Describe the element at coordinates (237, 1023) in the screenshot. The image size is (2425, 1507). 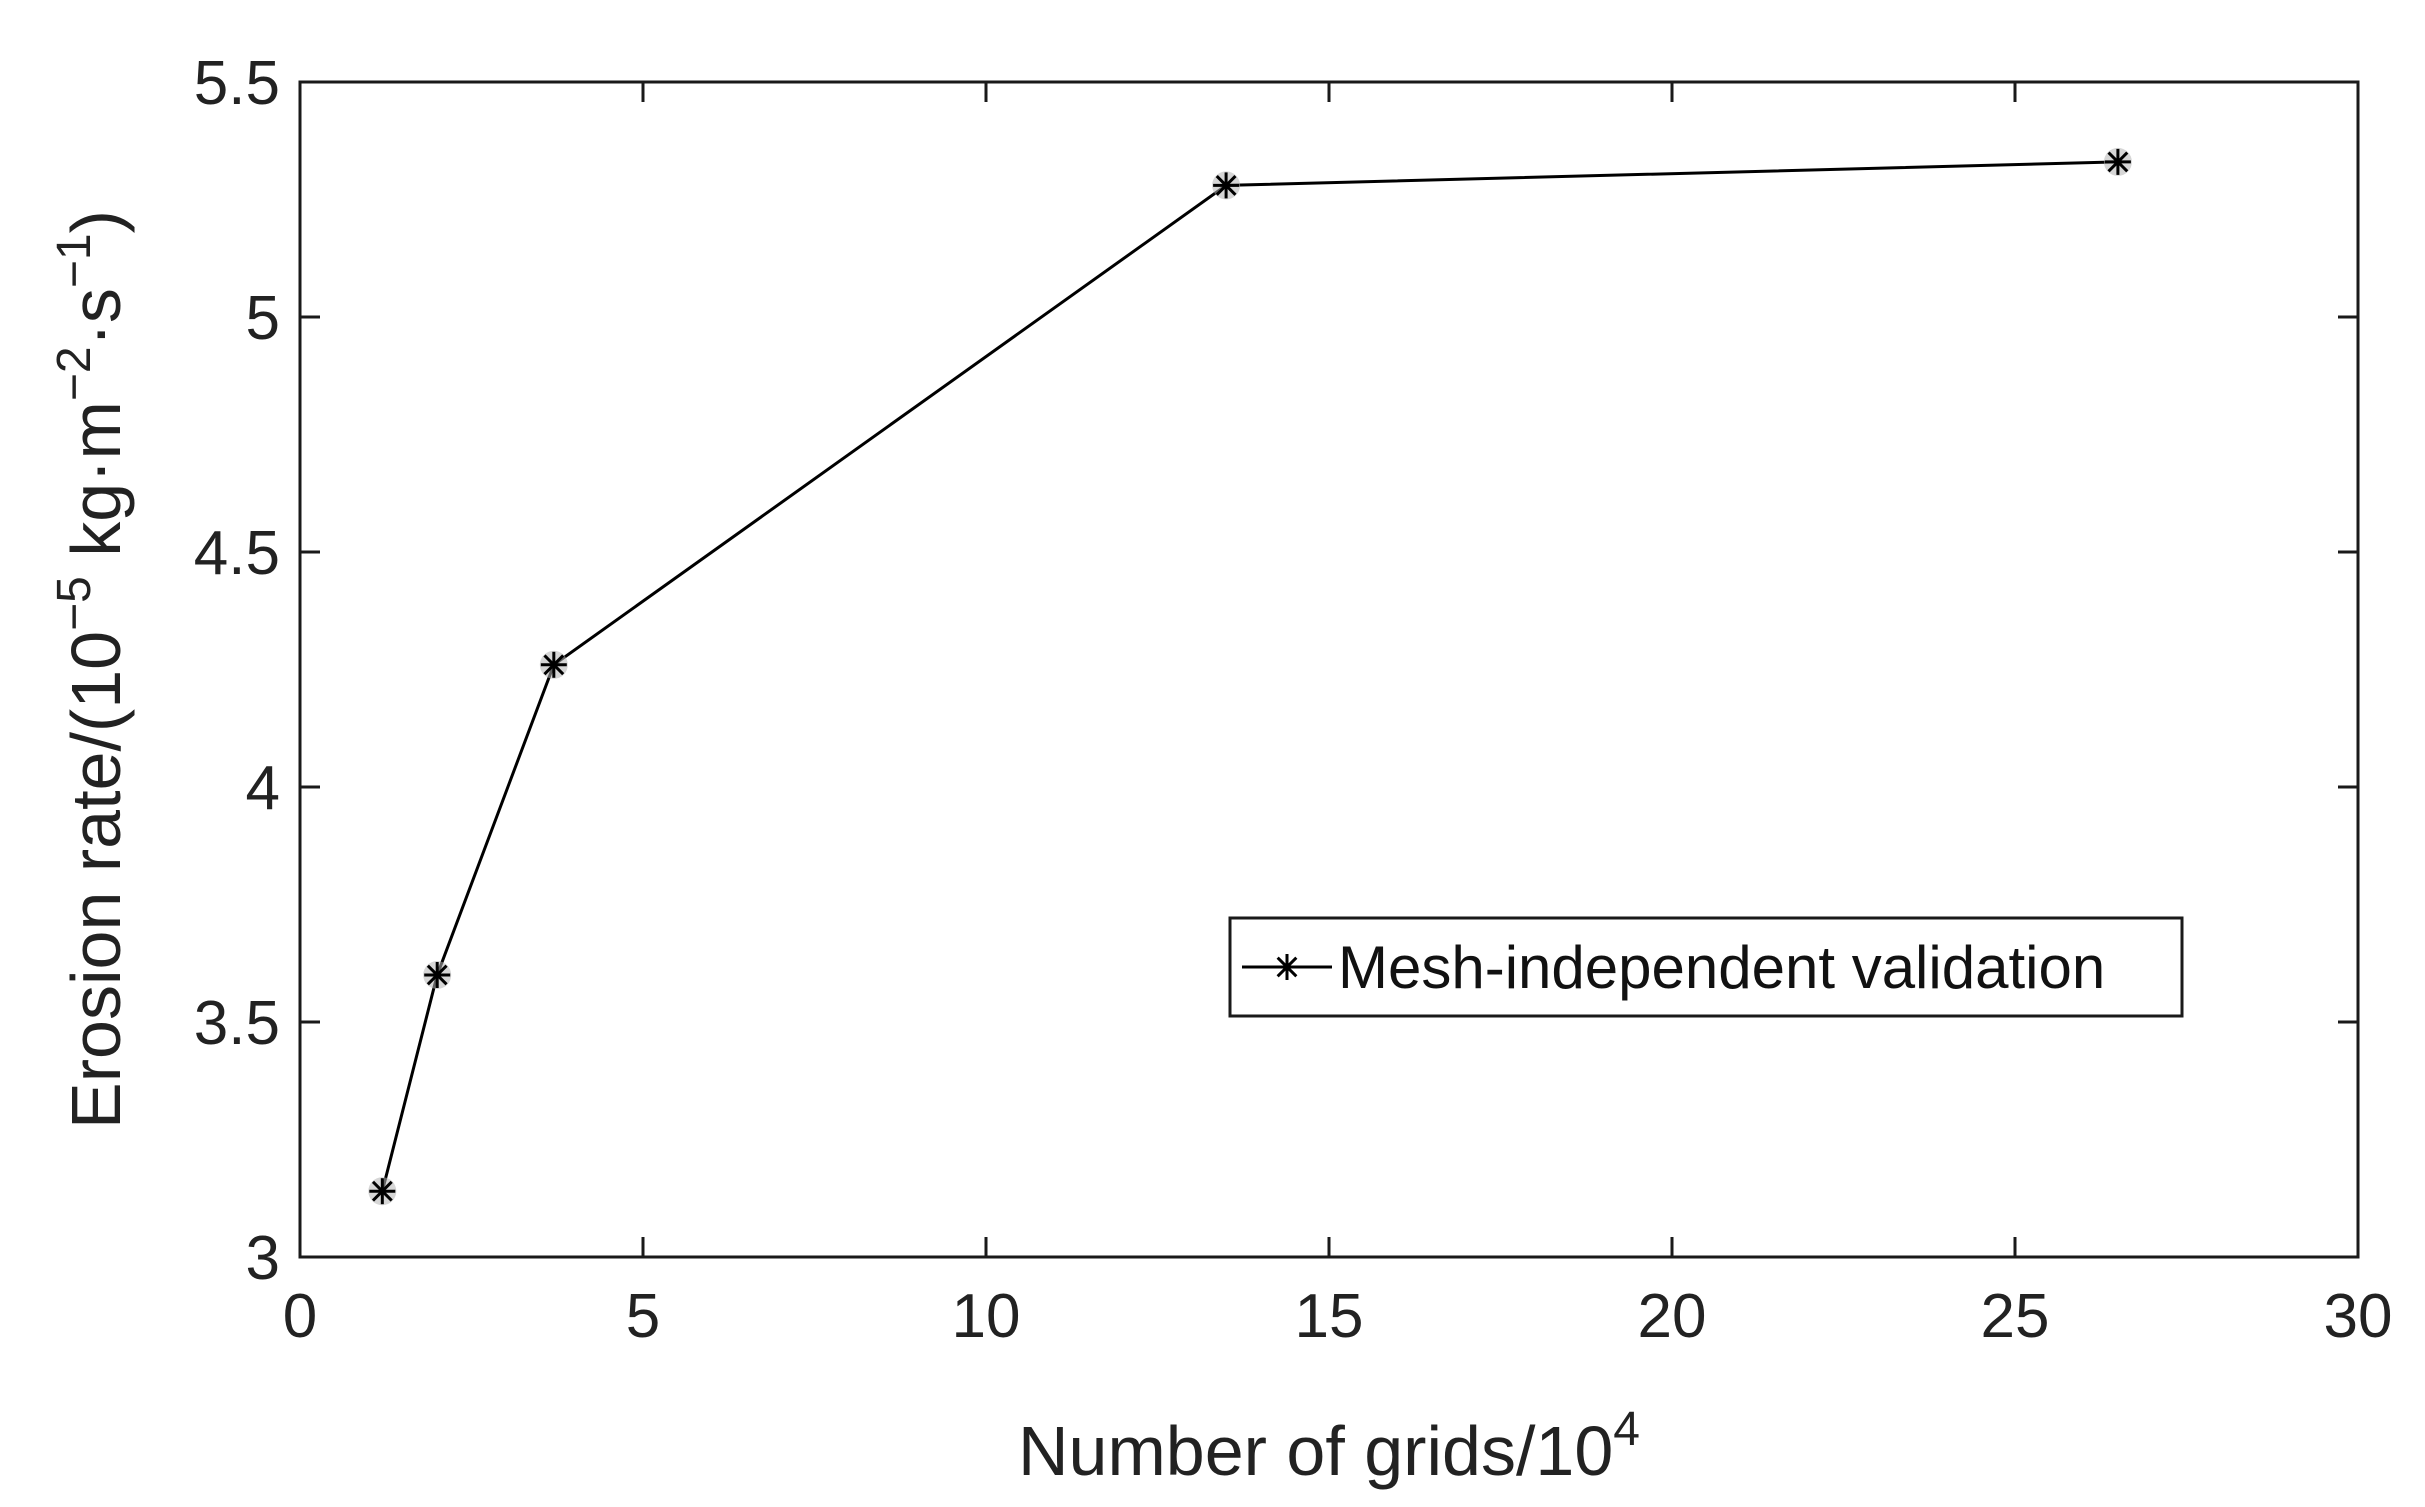
I see `y-tick-label: 3.5` at that location.